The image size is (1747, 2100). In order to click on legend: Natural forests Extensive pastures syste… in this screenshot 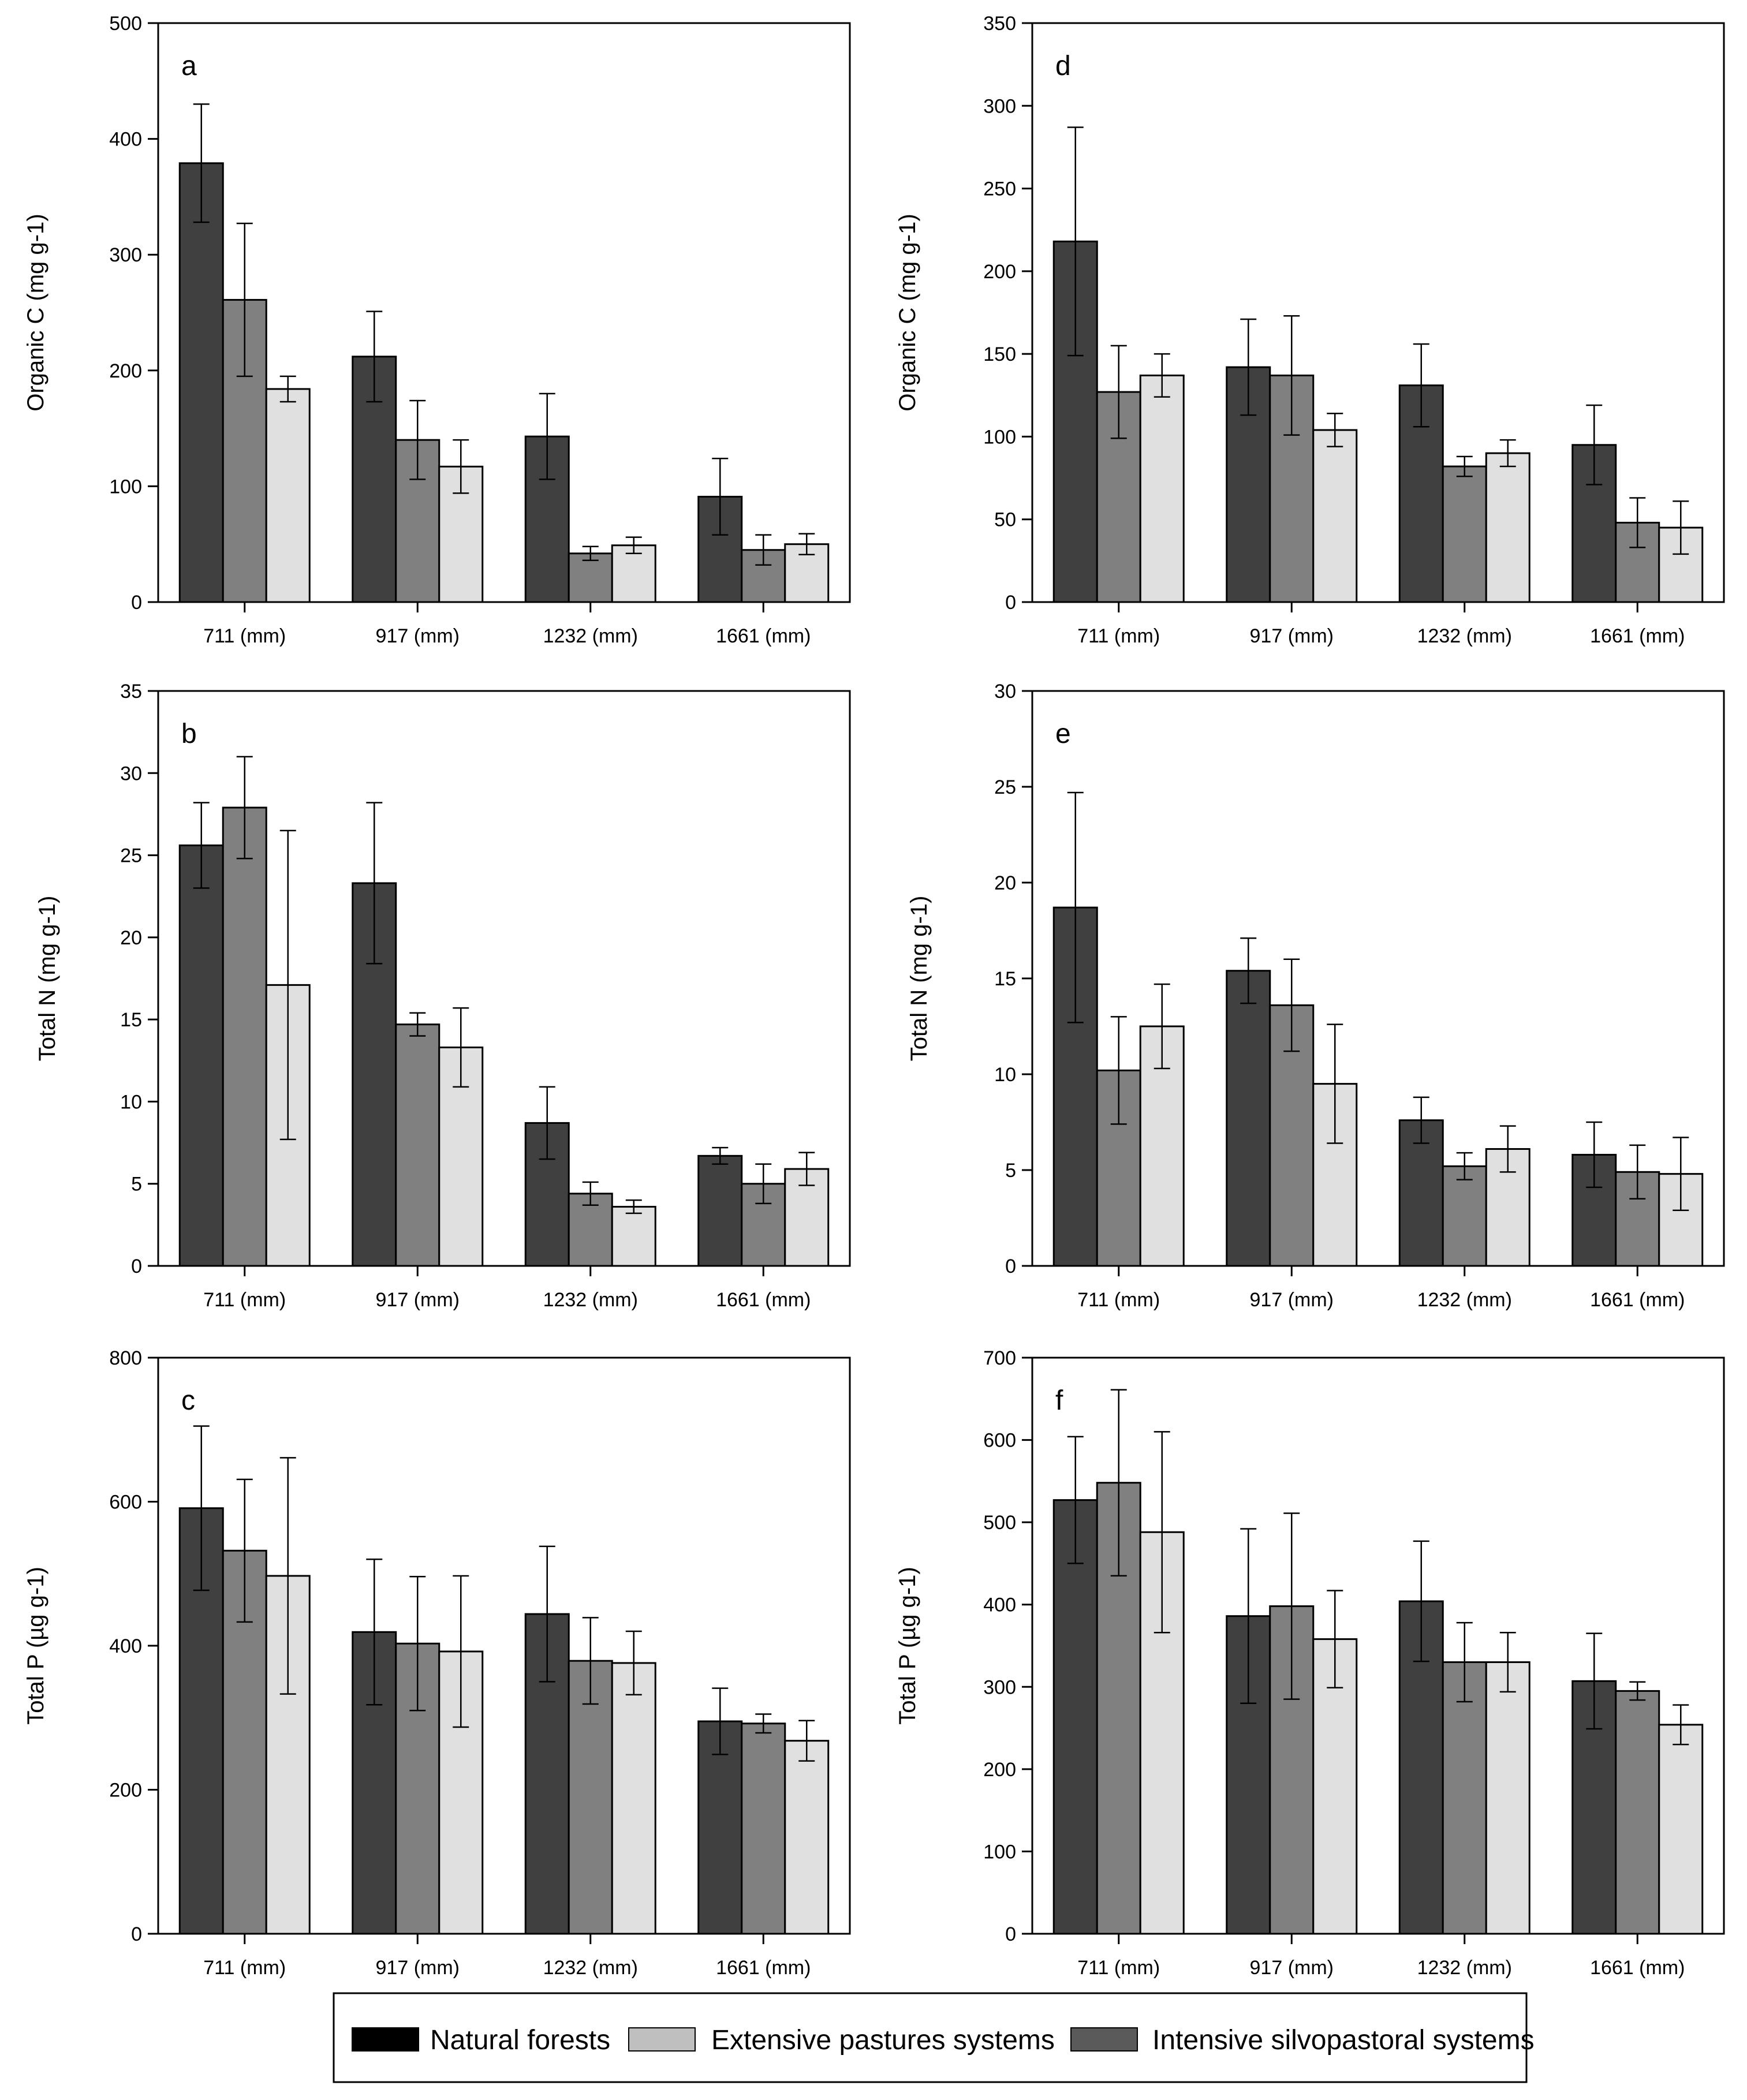, I will do `click(934, 2037)`.